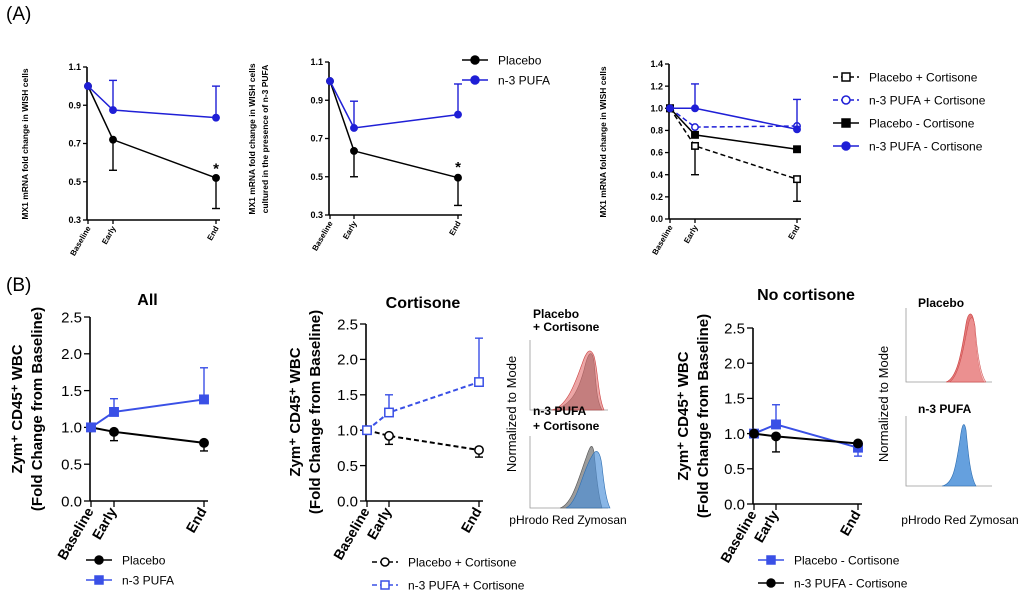 Image resolution: width=1024 pixels, height=595 pixels. I want to click on histogram-cortisone-bottom, so click(570, 472).